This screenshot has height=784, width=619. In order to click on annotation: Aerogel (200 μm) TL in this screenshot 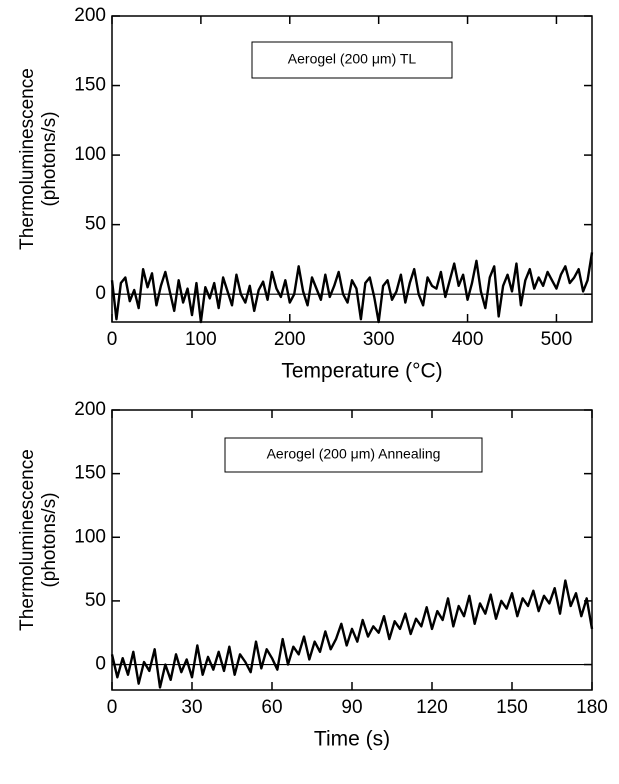, I will do `click(352, 59)`.